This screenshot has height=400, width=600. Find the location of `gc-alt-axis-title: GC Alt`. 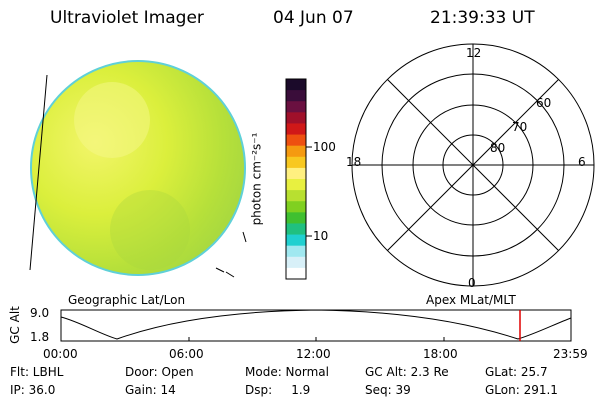

gc-alt-axis-title: GC Alt is located at coordinates (14, 325).